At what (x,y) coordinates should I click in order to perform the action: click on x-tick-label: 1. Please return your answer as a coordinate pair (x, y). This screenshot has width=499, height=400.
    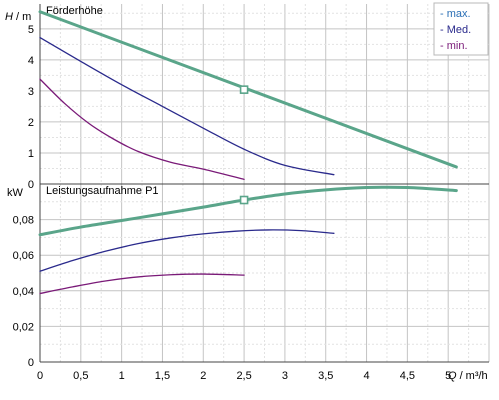
    Looking at the image, I should click on (122, 376).